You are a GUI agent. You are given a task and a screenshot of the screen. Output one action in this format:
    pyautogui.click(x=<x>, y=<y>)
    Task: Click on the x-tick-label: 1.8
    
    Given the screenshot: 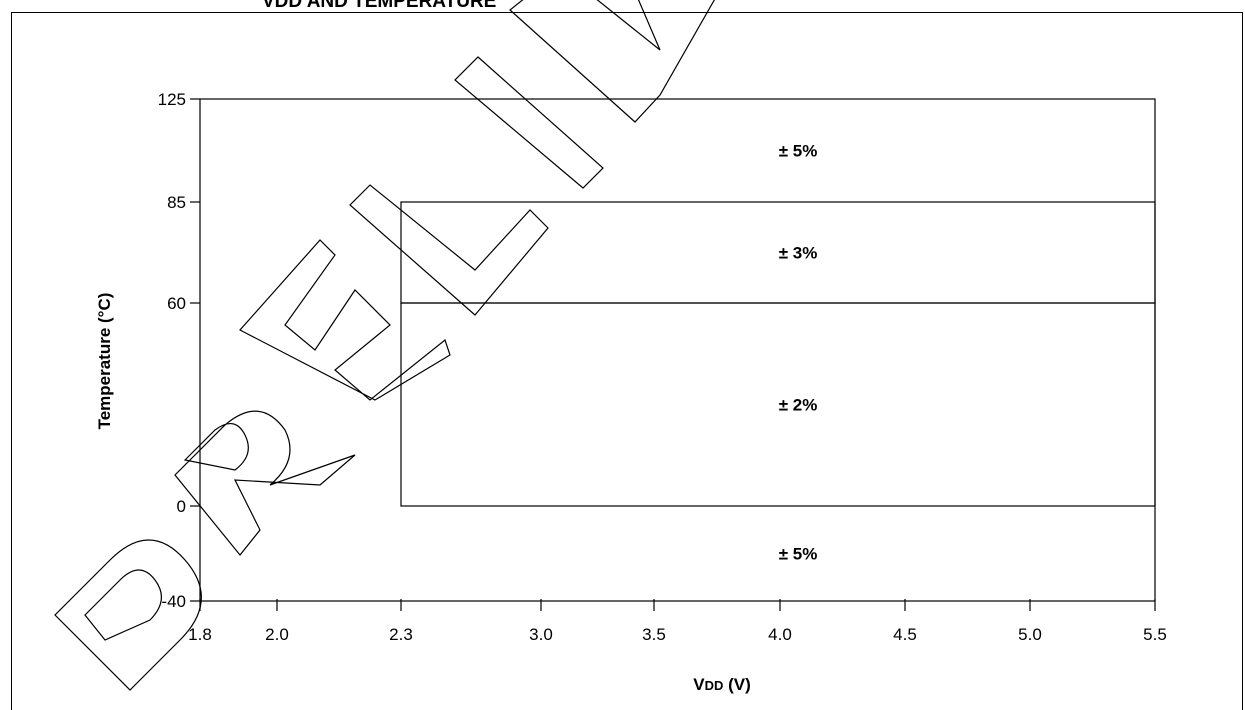 What is the action you would take?
    pyautogui.click(x=200, y=634)
    